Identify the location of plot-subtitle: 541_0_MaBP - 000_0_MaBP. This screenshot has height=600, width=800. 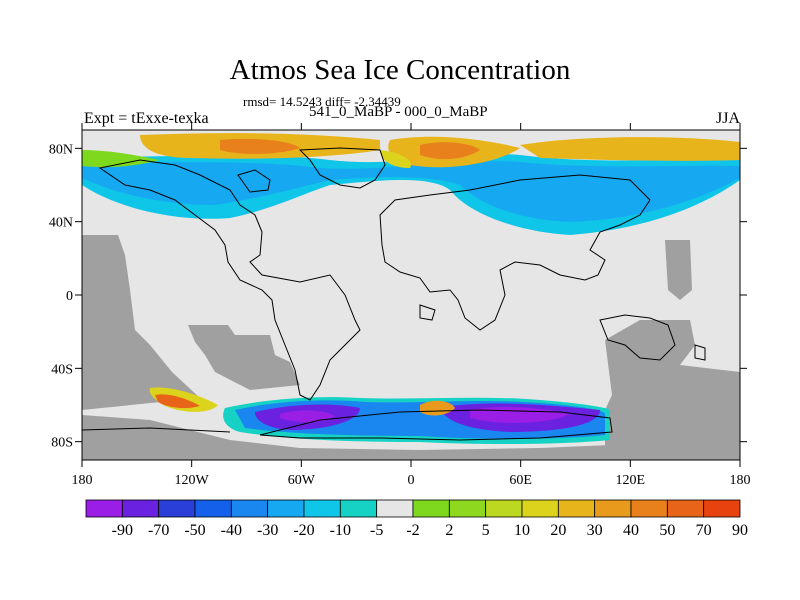
(398, 112).